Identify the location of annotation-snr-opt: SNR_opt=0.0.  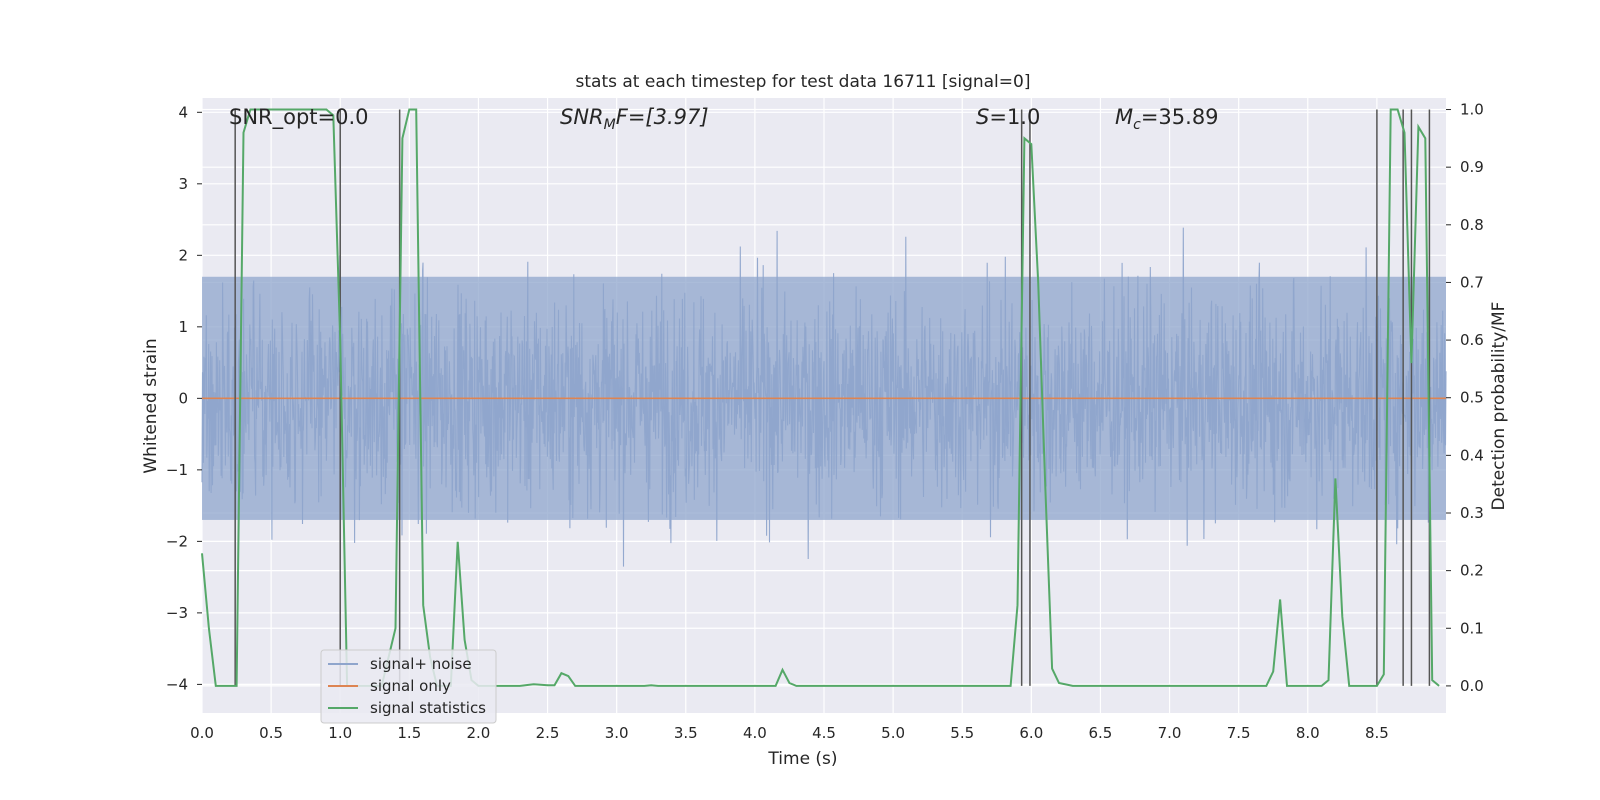
(299, 117).